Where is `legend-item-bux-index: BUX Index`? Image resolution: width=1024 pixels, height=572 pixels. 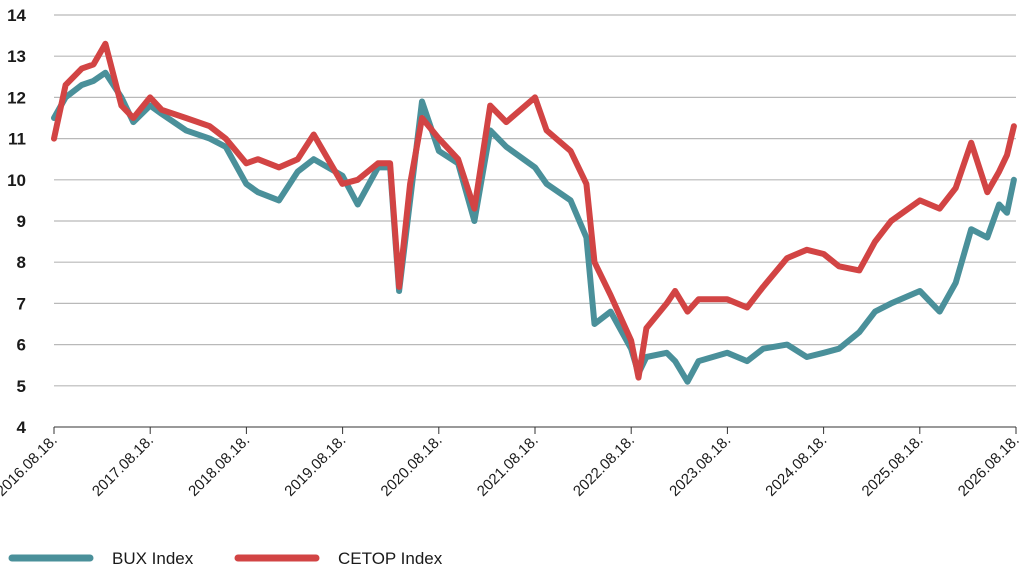
legend-item-bux-index: BUX Index is located at coordinates (101, 558).